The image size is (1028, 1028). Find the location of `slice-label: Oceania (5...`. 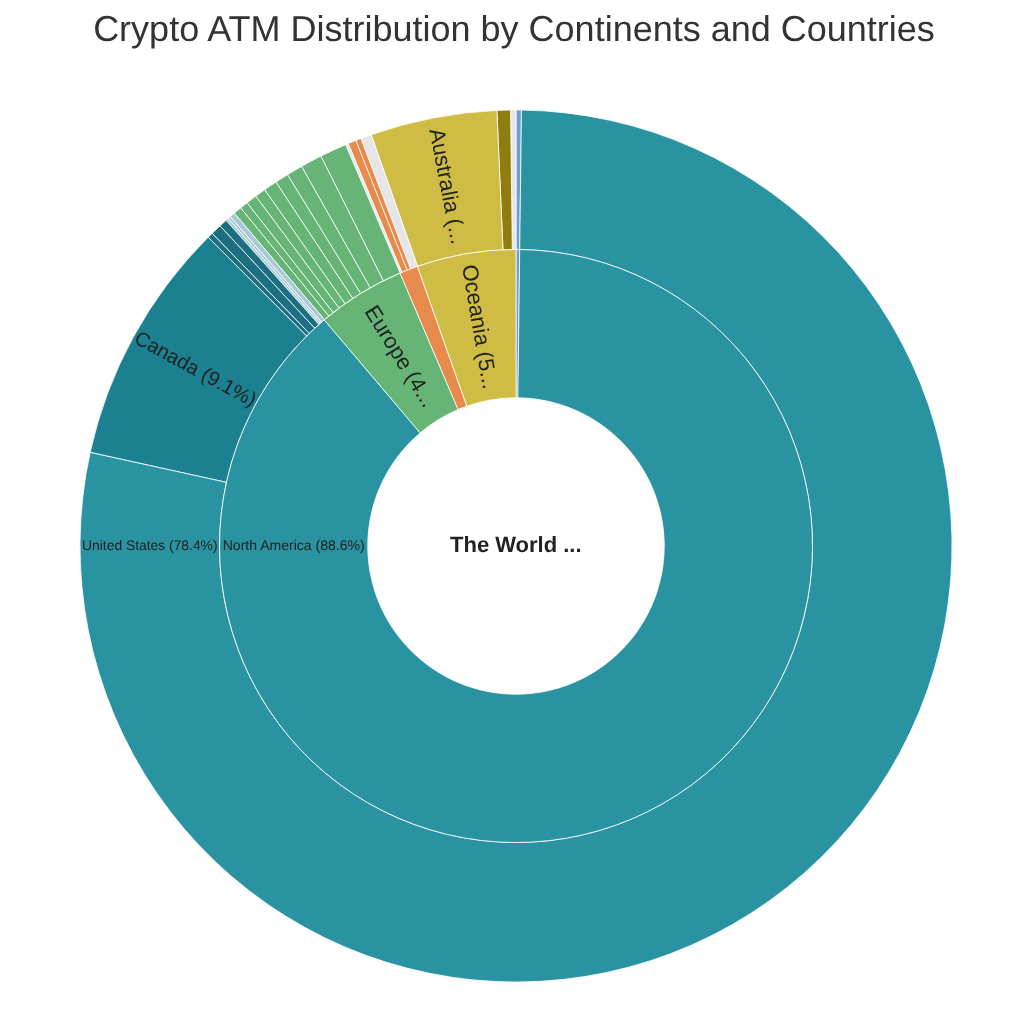

slice-label: Oceania (5... is located at coordinates (478, 327).